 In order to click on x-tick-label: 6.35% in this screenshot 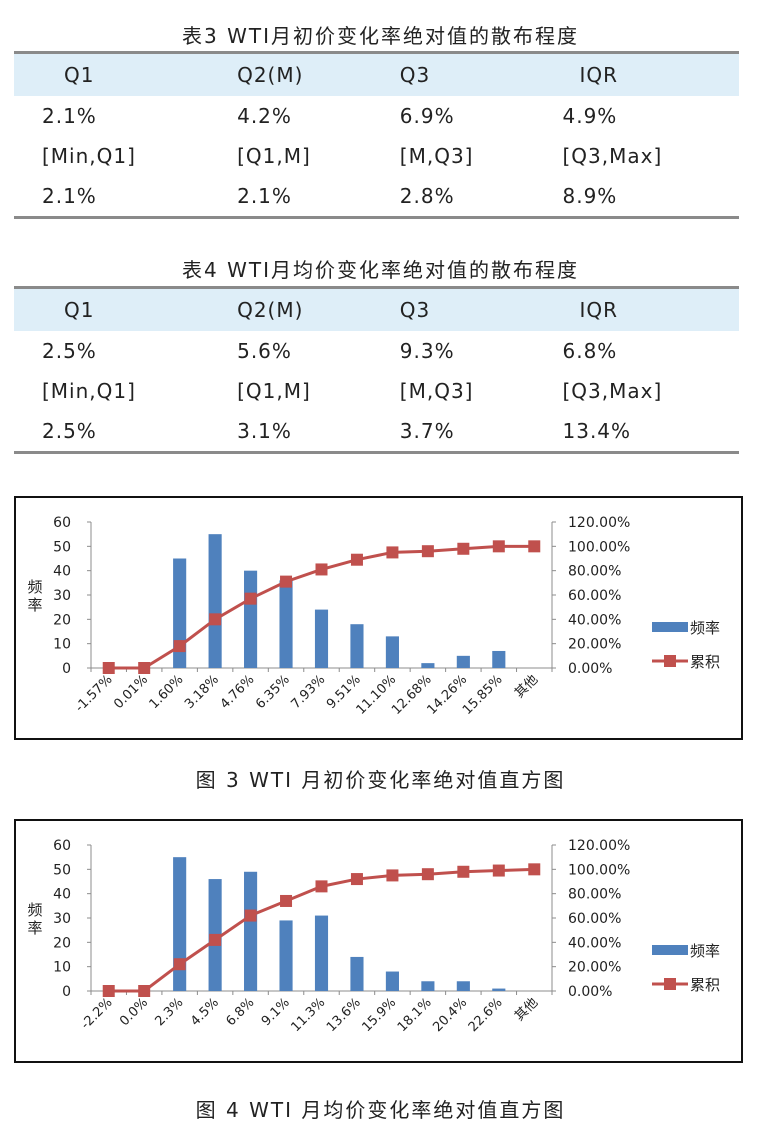, I will do `click(273, 692)`.